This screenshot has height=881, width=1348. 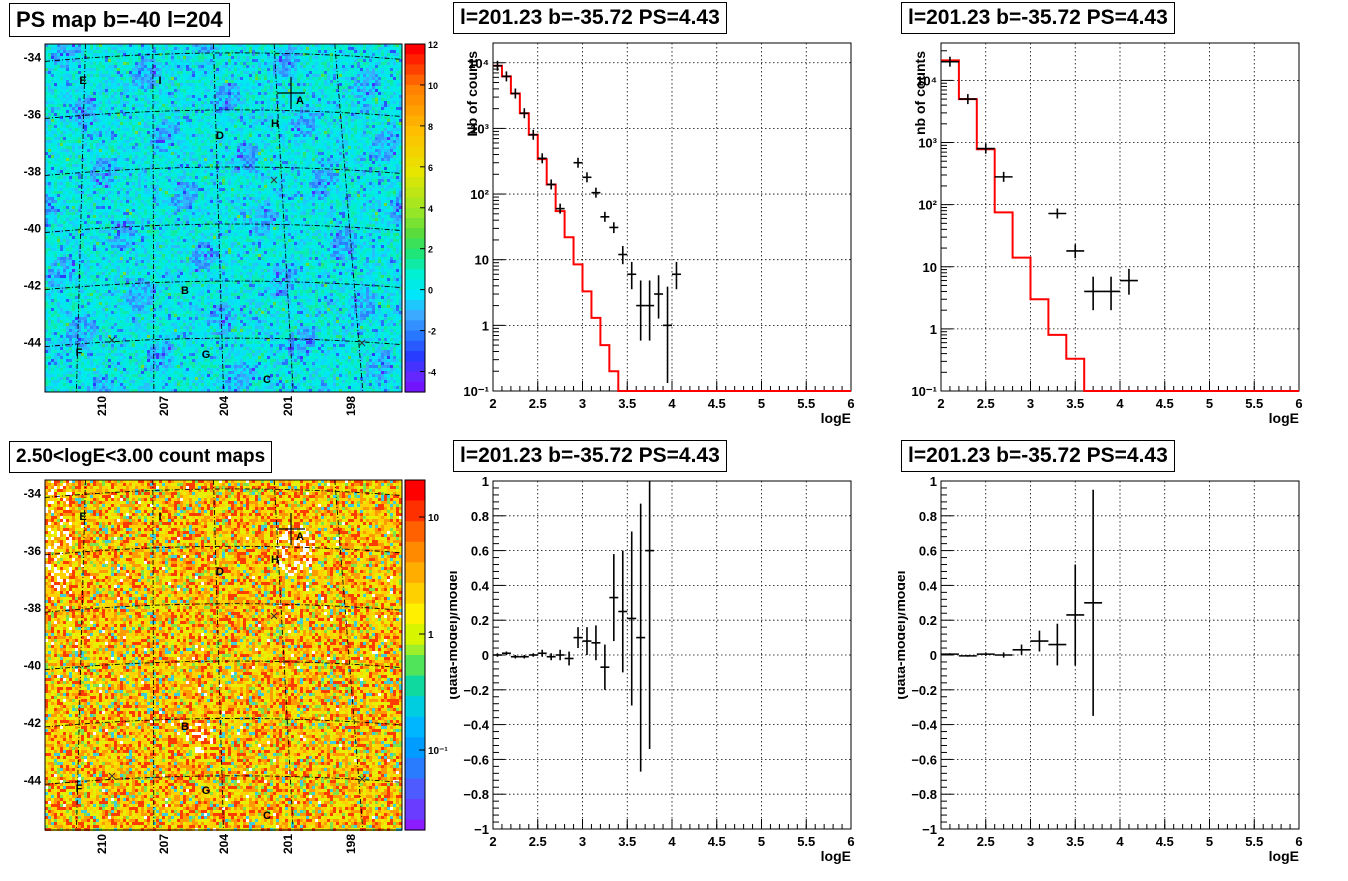 I want to click on heatmap-cells, so click(x=223, y=655).